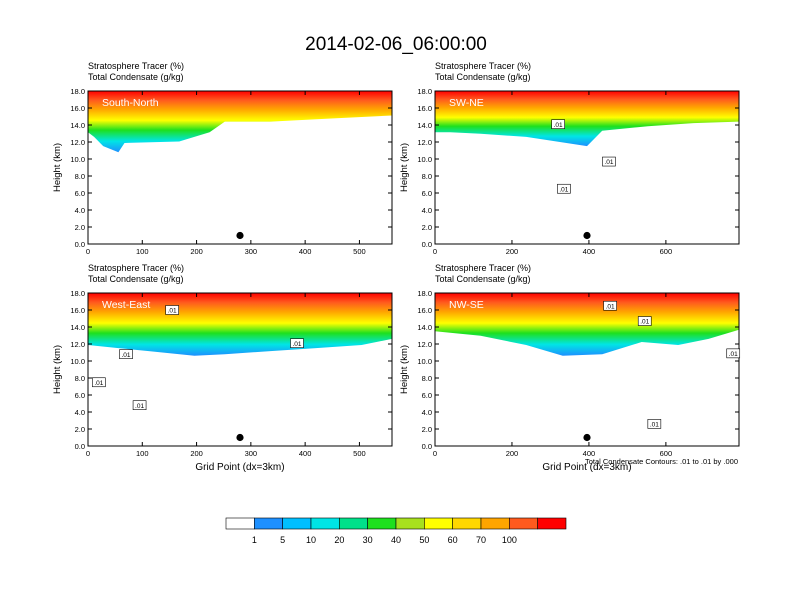  I want to click on colorbar-label: 60, so click(453, 540).